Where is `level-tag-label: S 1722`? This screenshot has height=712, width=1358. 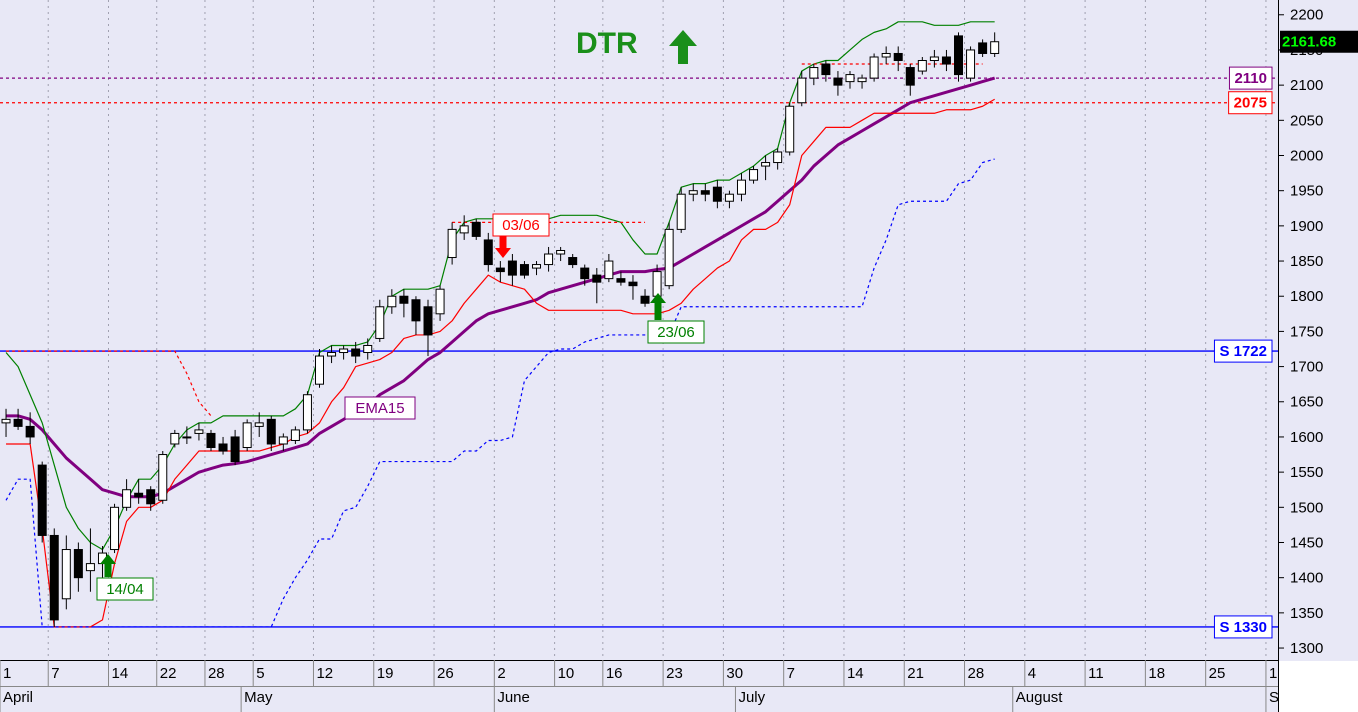 level-tag-label: S 1722 is located at coordinates (1243, 351).